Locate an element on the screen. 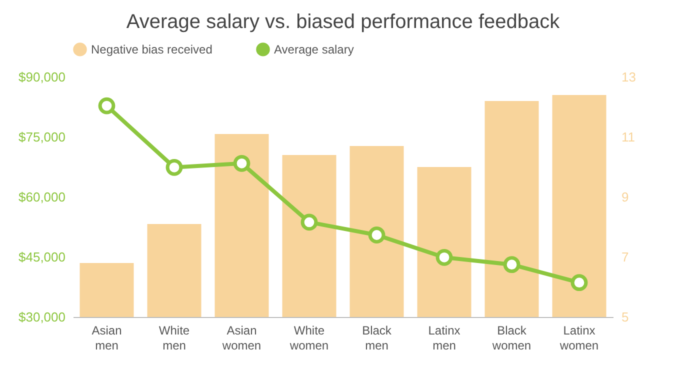 The width and height of the screenshot is (680, 392). y2-tick-label: 7 is located at coordinates (625, 257).